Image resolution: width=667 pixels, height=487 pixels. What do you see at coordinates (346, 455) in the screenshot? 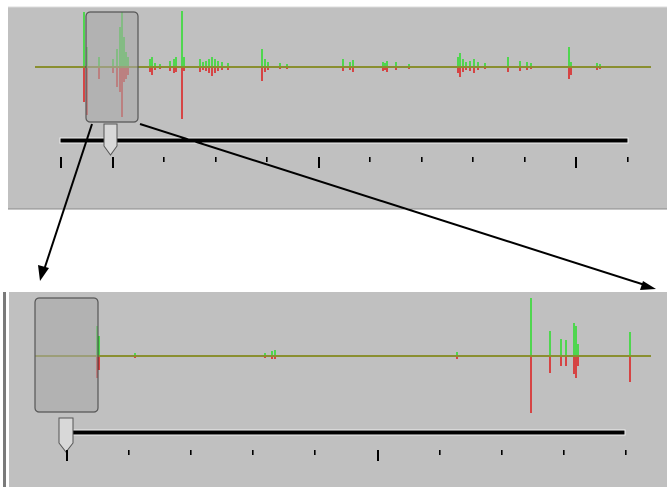
I see `zoomed-slider-ticks` at bounding box center [346, 455].